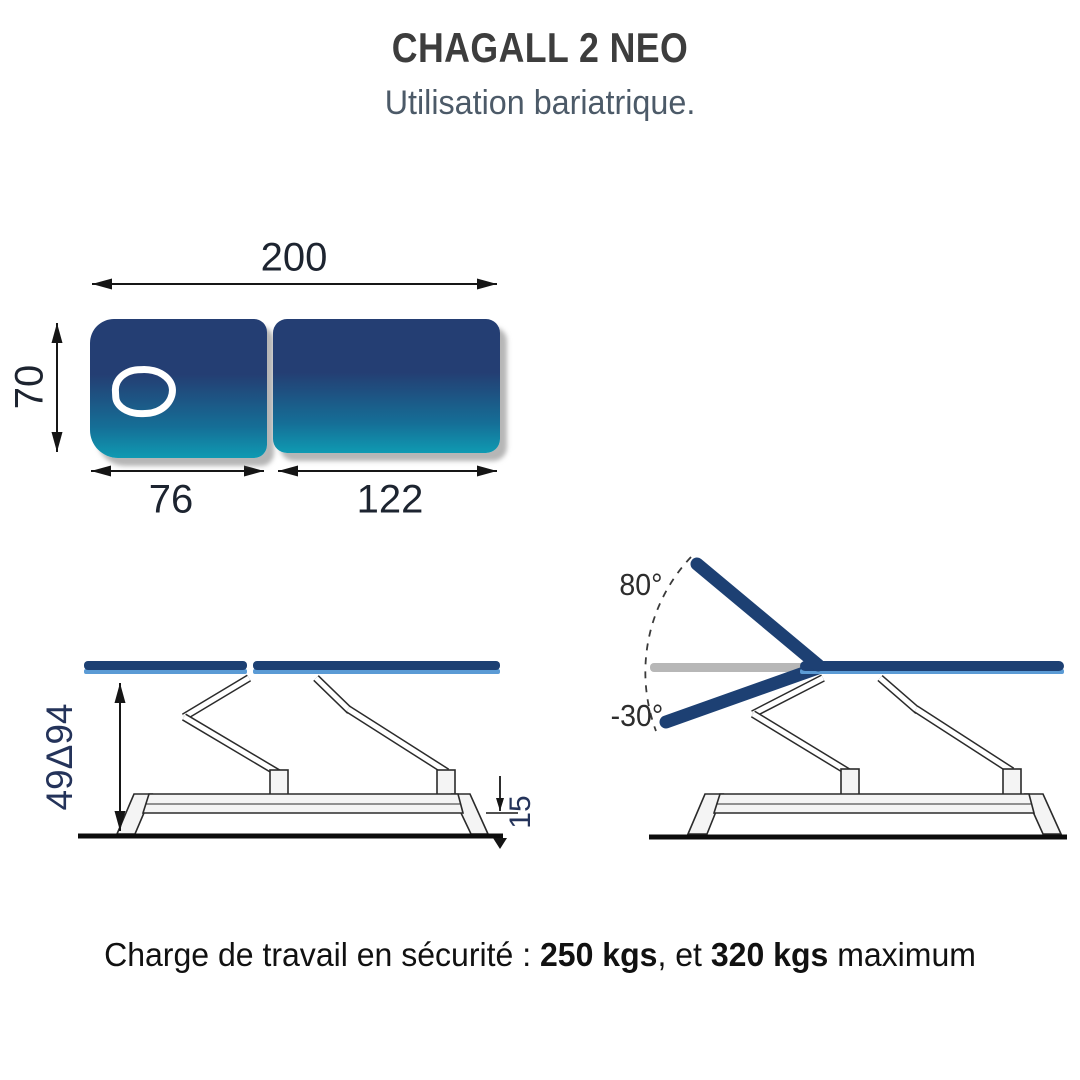 The width and height of the screenshot is (1080, 1080). What do you see at coordinates (171, 499) in the screenshot?
I see `dim-head-length: 76` at bounding box center [171, 499].